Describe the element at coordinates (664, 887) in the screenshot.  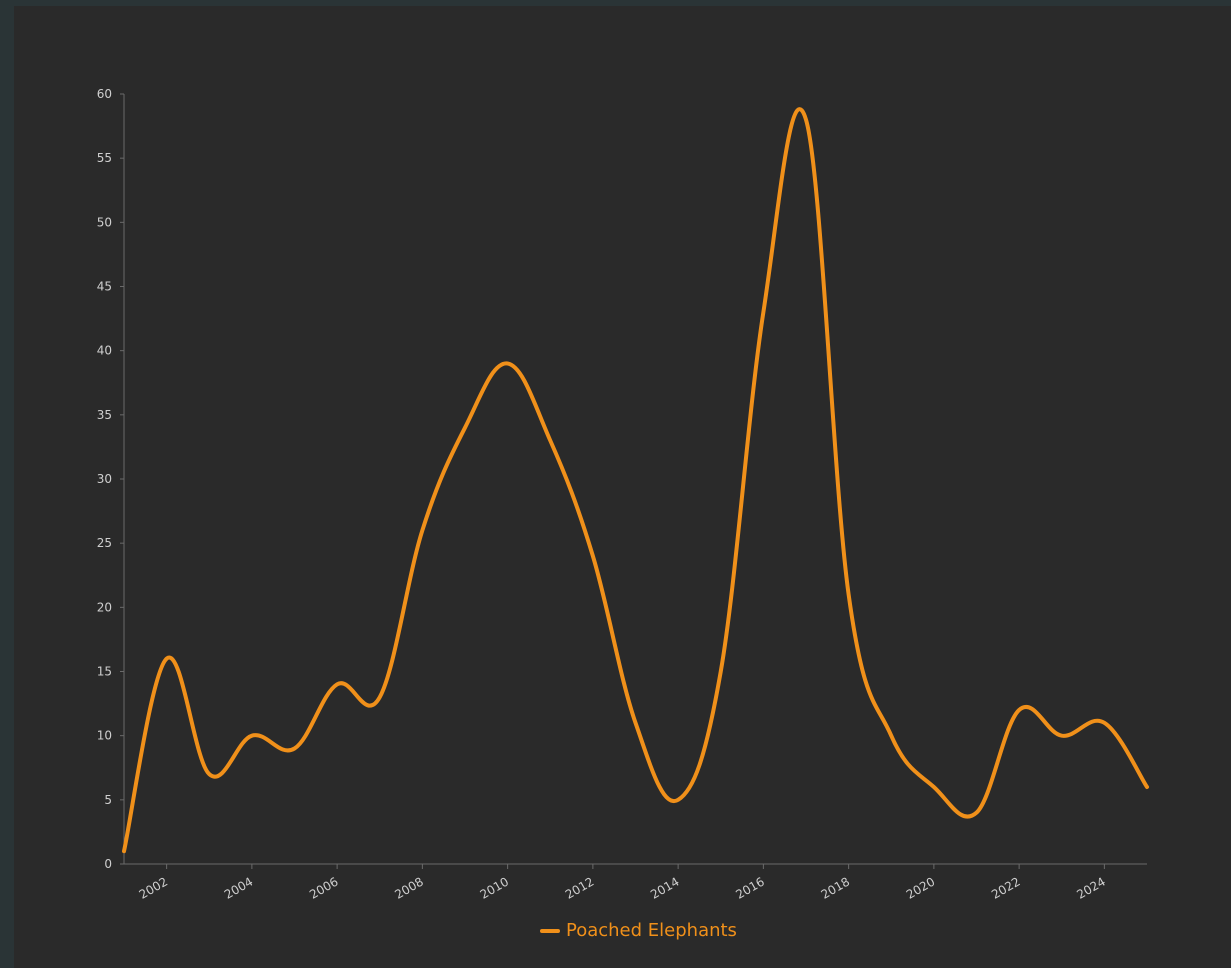
I see `x-tick-label: 2014` at that location.